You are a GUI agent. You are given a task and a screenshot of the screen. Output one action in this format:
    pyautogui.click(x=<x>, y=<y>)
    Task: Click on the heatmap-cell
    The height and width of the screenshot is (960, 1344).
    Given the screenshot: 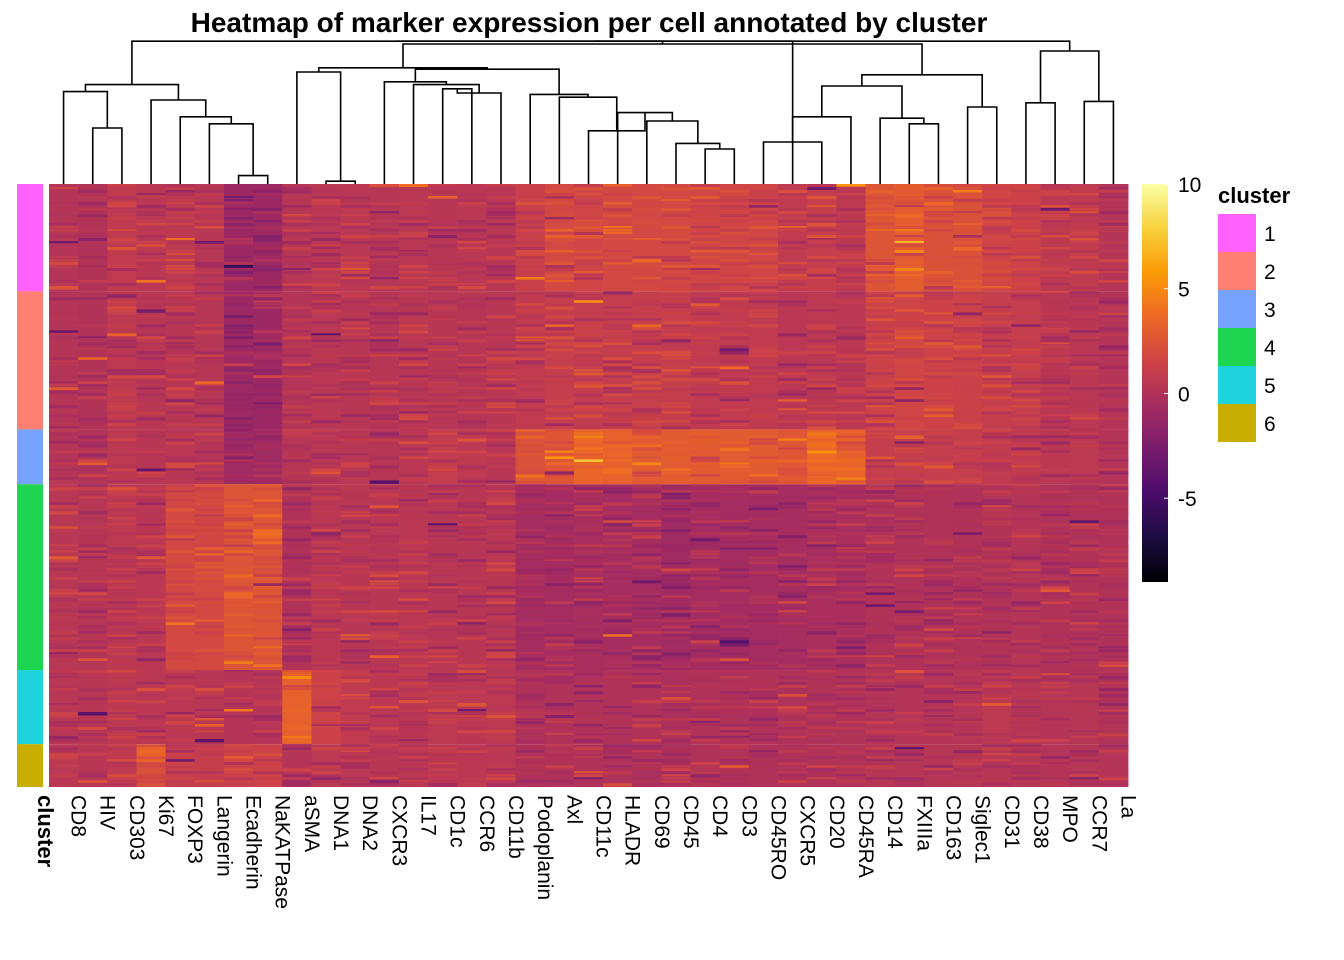 What is the action you would take?
    pyautogui.click(x=268, y=765)
    